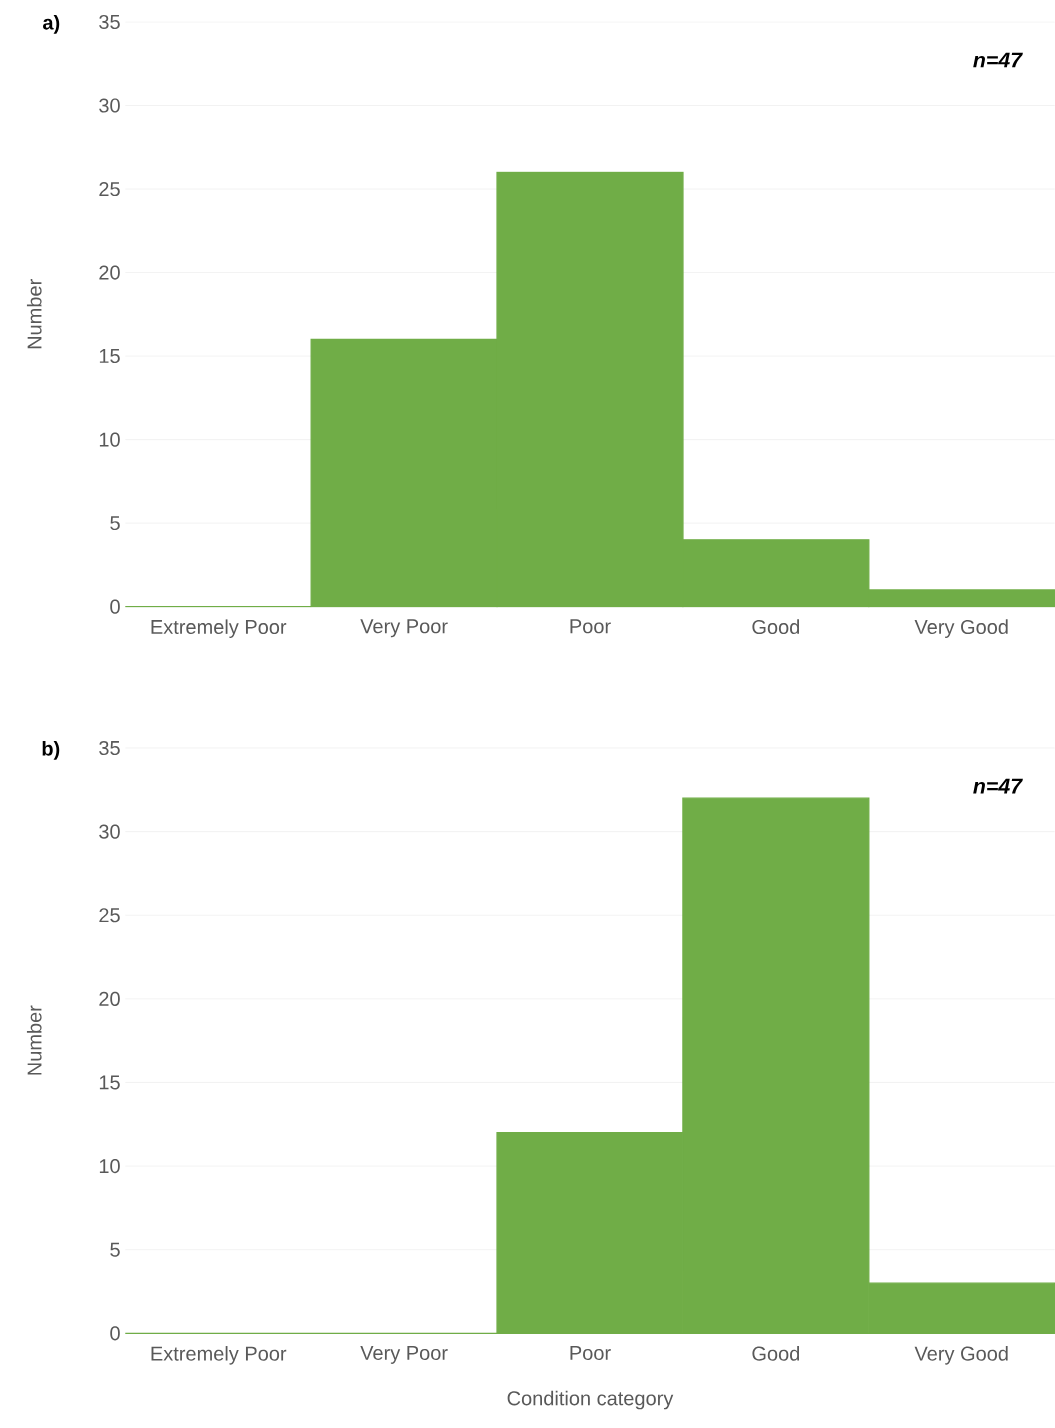 The image size is (1055, 1428). What do you see at coordinates (51, 750) in the screenshot?
I see `chart-title: b)` at bounding box center [51, 750].